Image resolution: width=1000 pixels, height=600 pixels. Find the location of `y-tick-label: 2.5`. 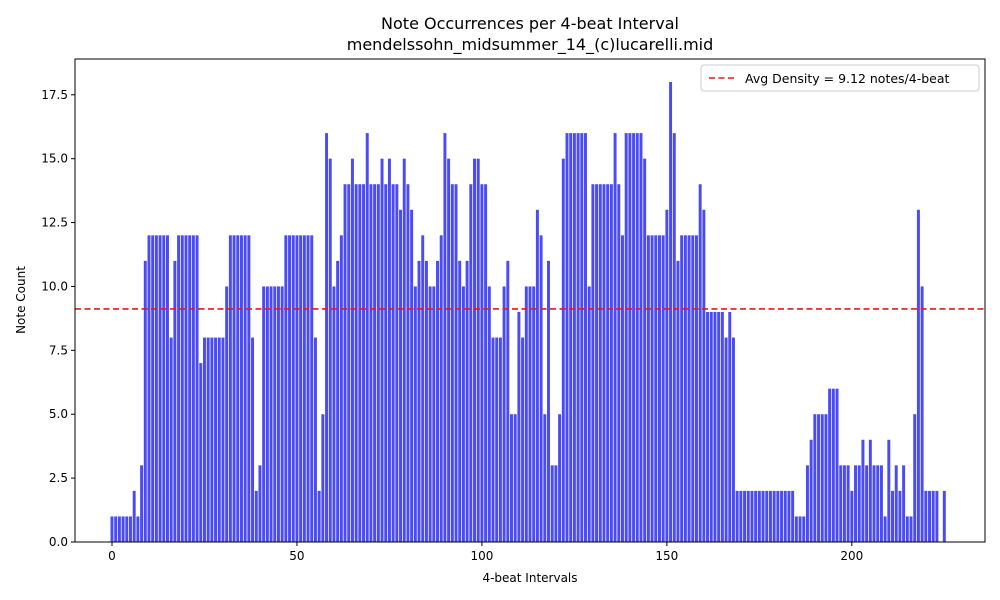

y-tick-label: 2.5 is located at coordinates (58, 478).